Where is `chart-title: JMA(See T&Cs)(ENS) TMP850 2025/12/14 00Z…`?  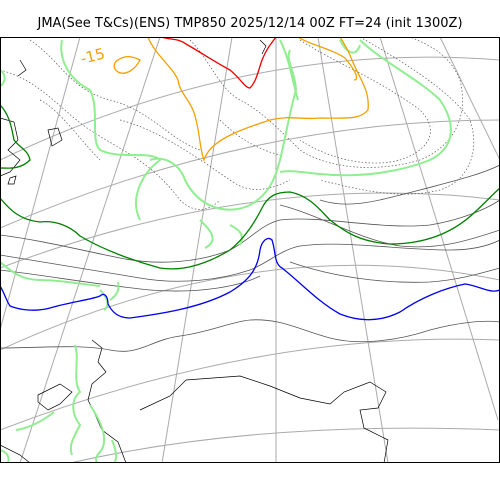
chart-title: JMA(See T&Cs)(ENS) TMP850 2025/12/14 00Z… is located at coordinates (250, 23).